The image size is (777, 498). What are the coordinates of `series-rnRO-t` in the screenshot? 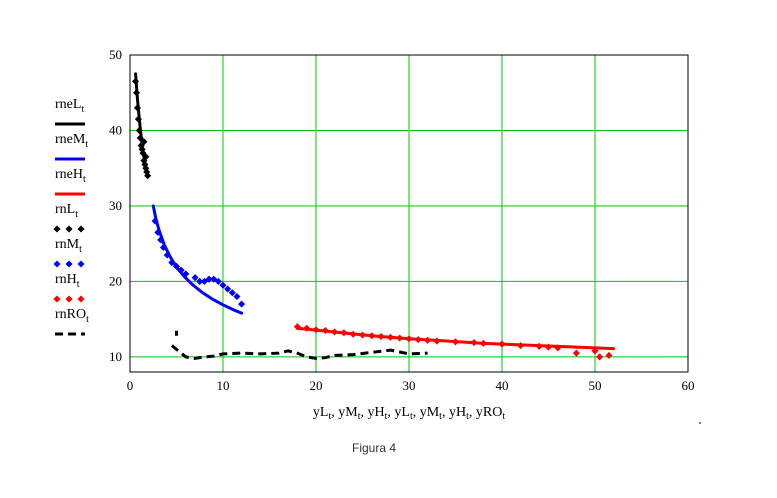 It's located at (299, 352).